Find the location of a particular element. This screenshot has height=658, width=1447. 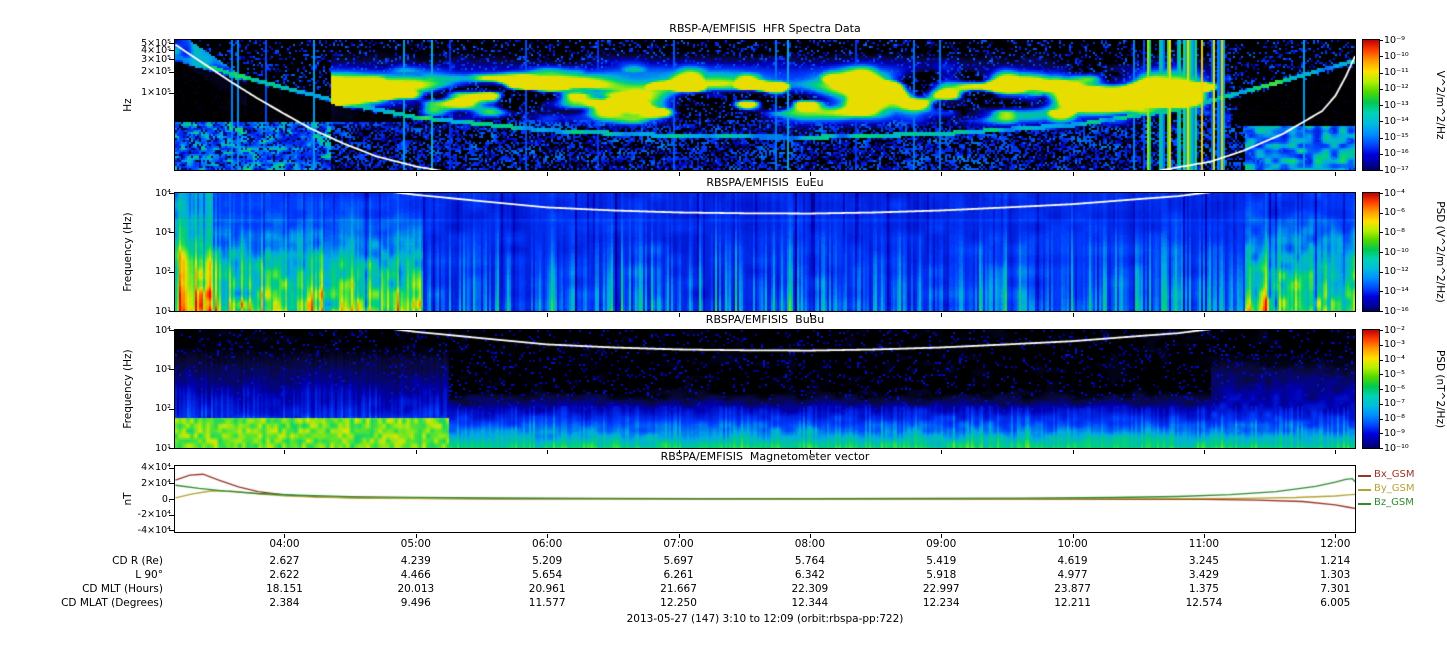

legend-line-swatch is located at coordinates (1364, 476).